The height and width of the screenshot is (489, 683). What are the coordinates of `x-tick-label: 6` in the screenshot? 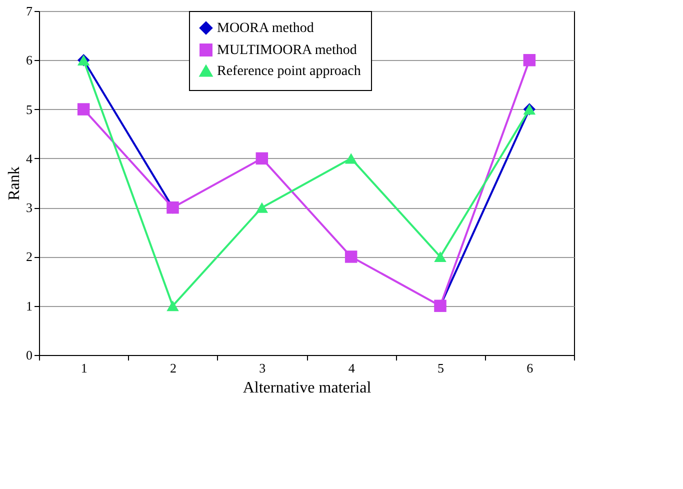 It's located at (530, 368).